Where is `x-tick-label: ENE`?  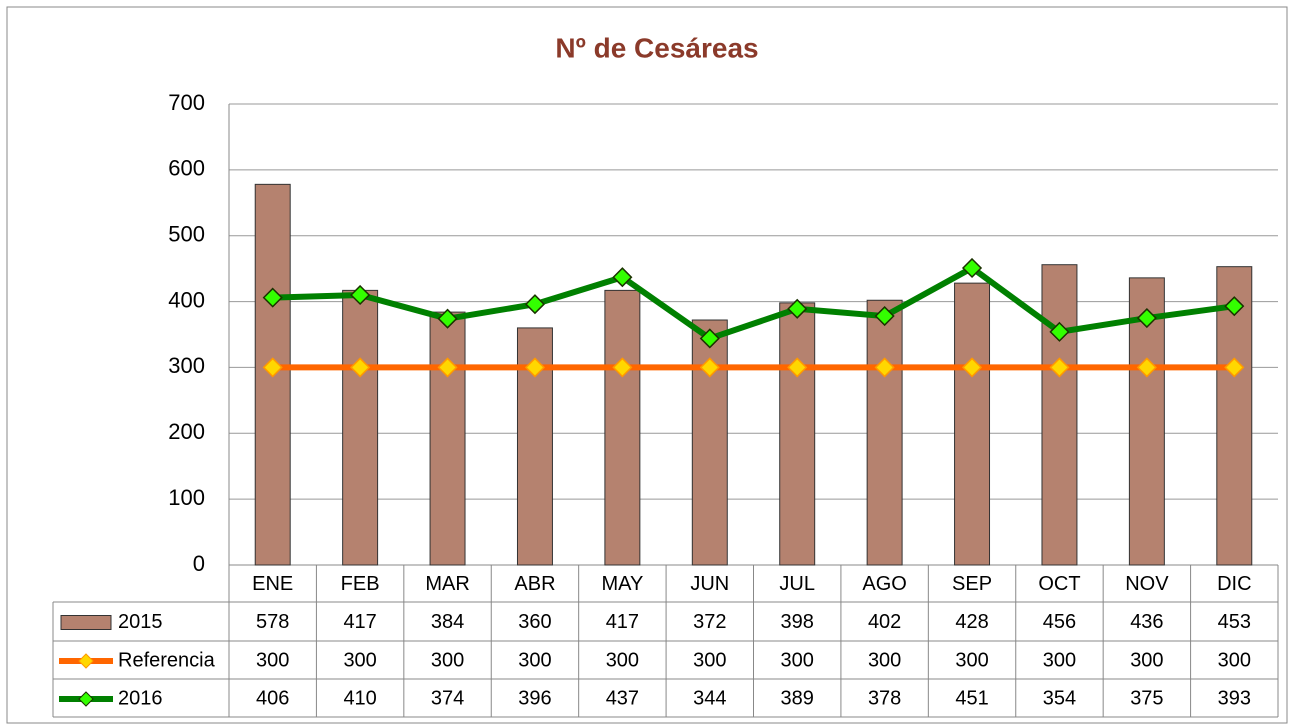
x-tick-label: ENE is located at coordinates (272, 584).